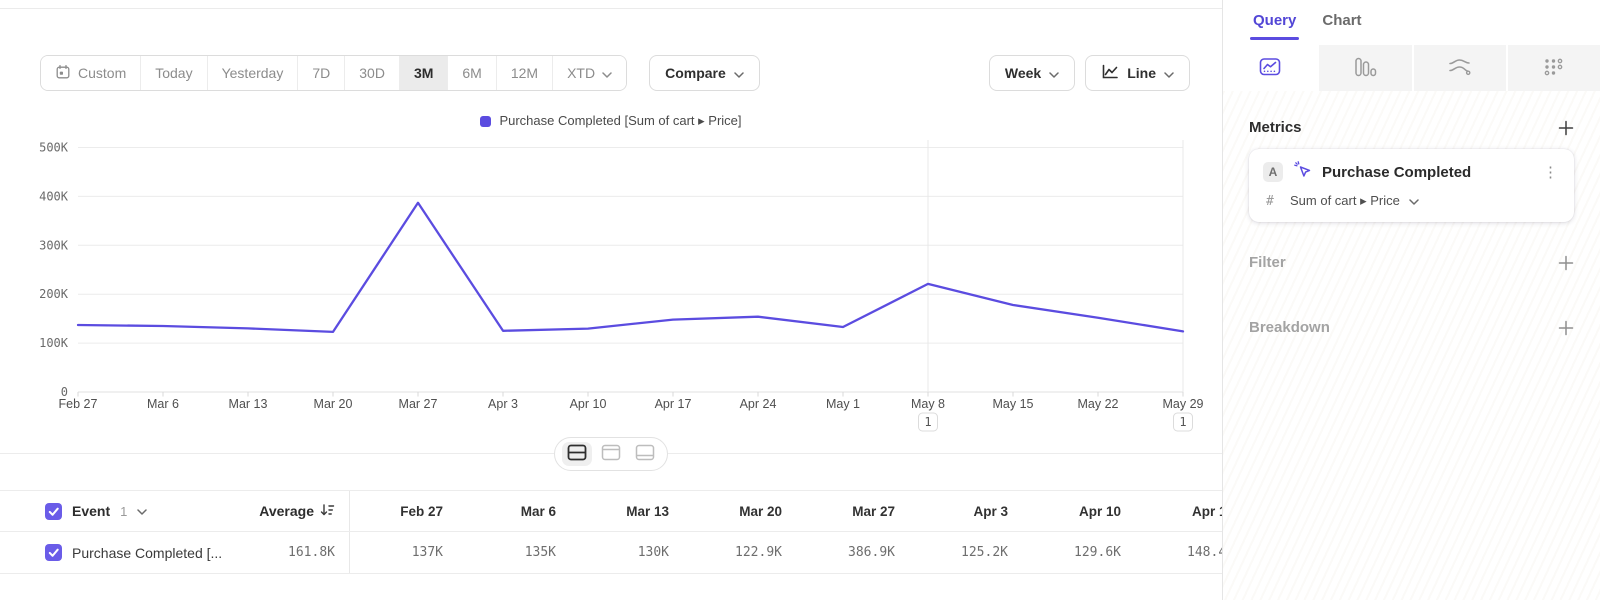 Image resolution: width=1600 pixels, height=600 pixels. I want to click on range-30d: 30D, so click(371, 73).